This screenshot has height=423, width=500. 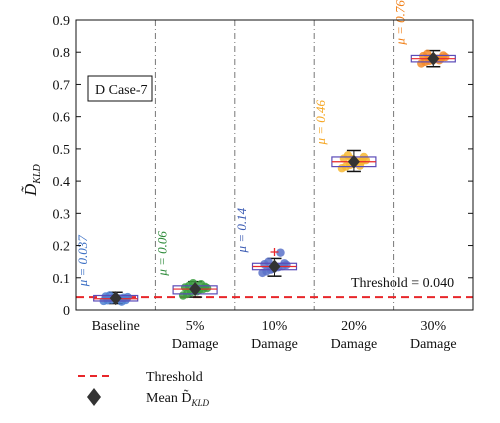 I want to click on legend-mean-label: Mean D̃KLD, so click(x=178, y=398).